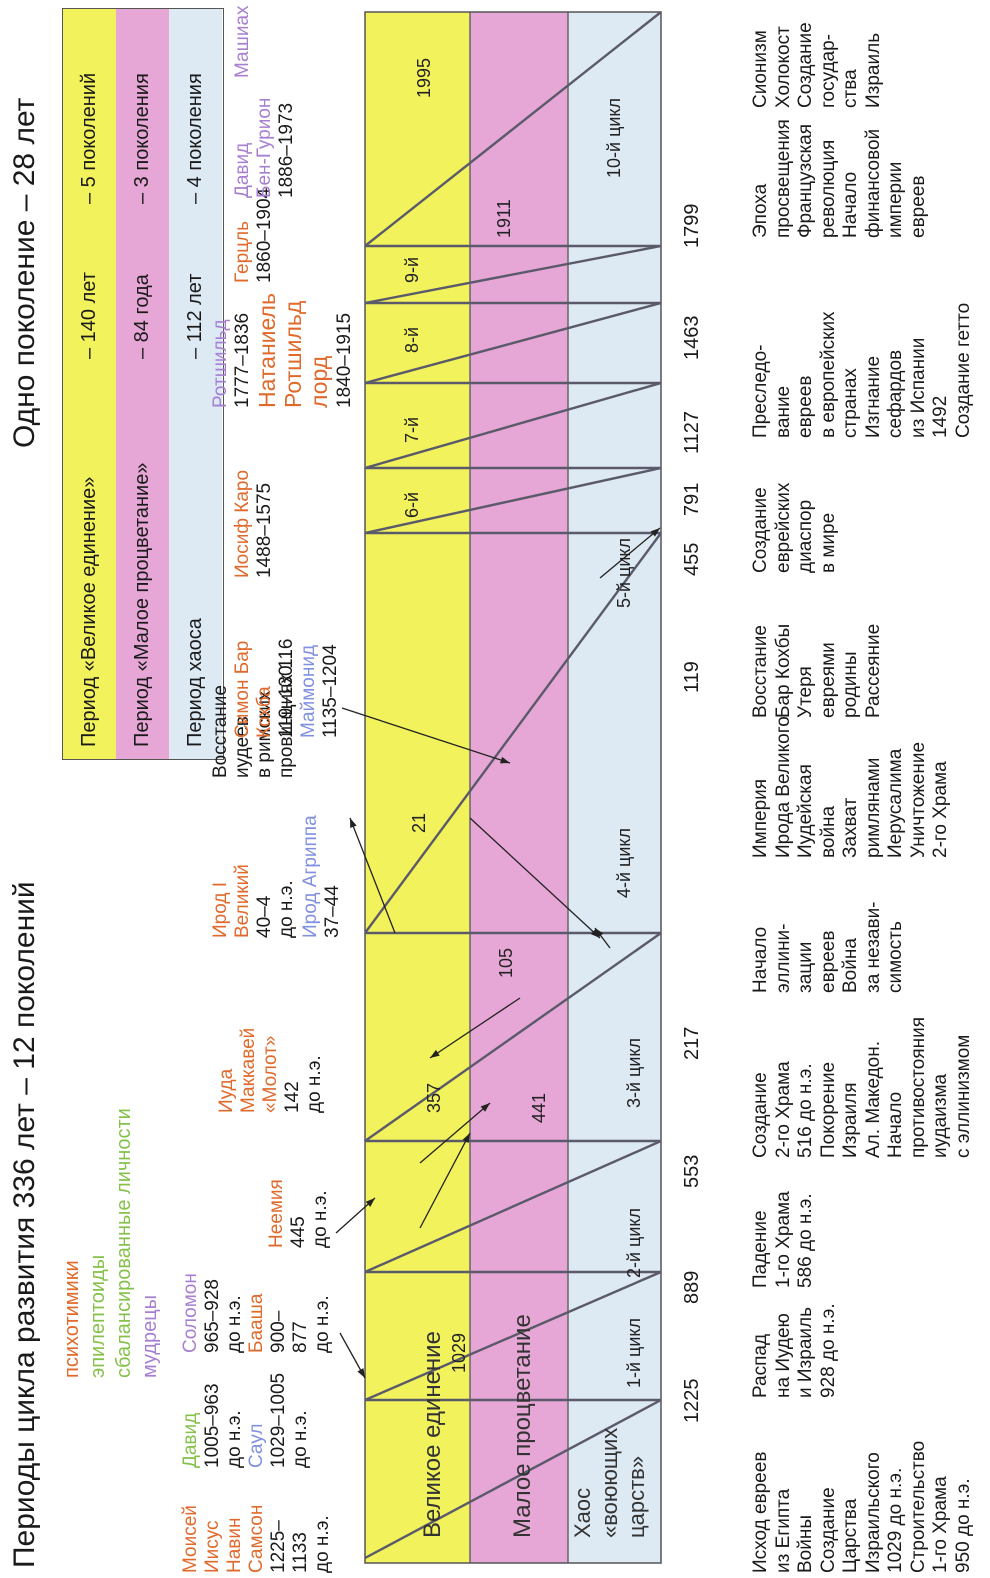 The height and width of the screenshot is (1578, 990). What do you see at coordinates (634, 1073) in the screenshot?
I see `cycle-label: 3-й цикл` at bounding box center [634, 1073].